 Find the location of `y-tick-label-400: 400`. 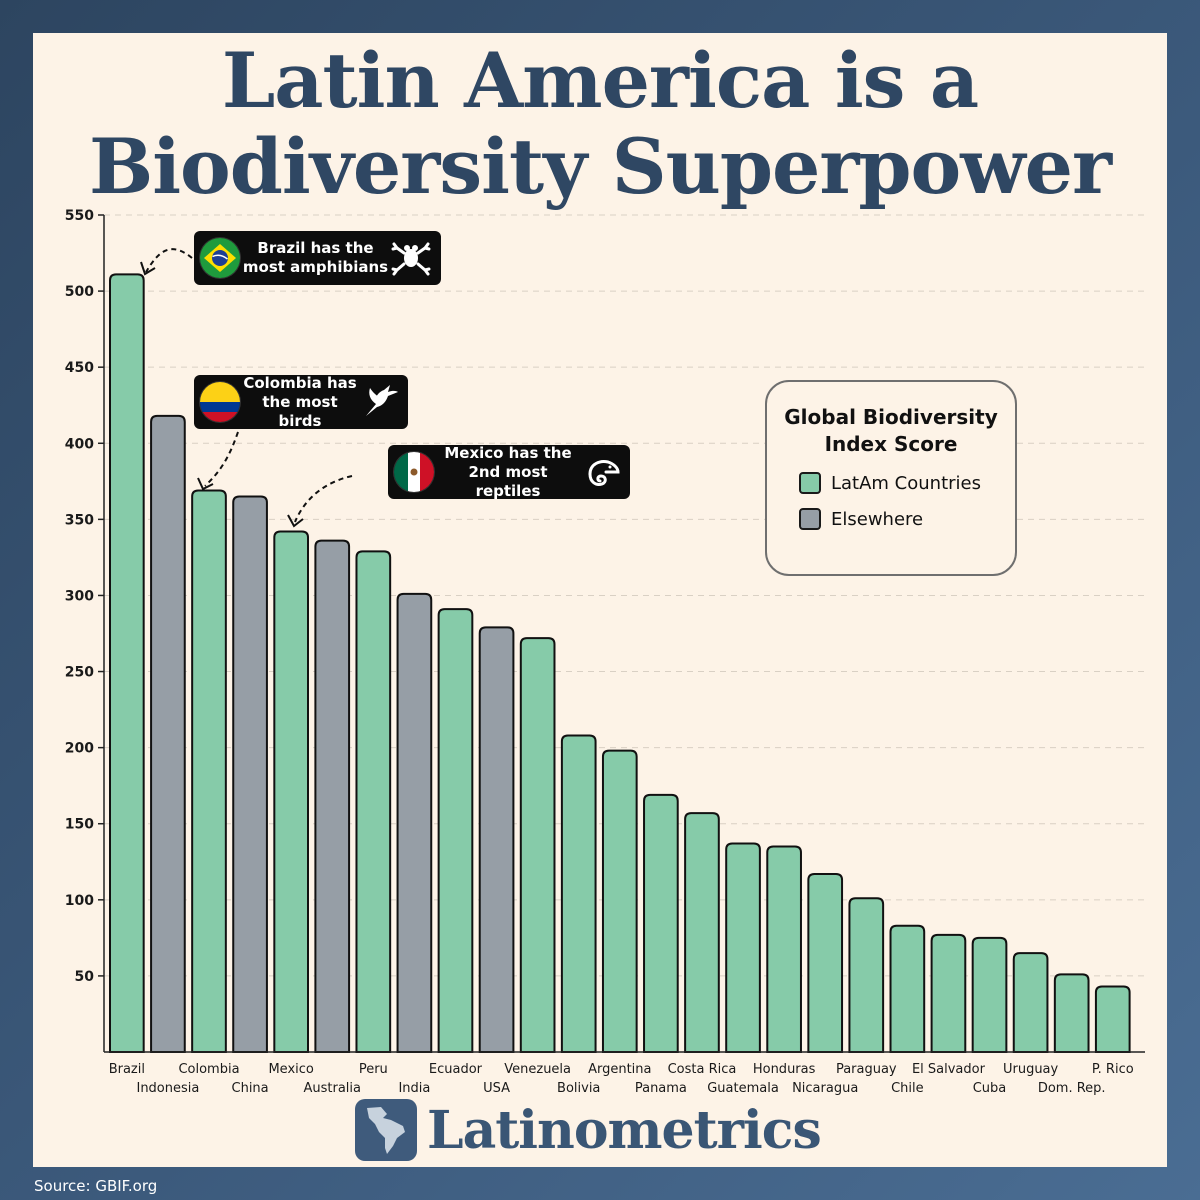

y-tick-label-400: 400 is located at coordinates (79, 444).